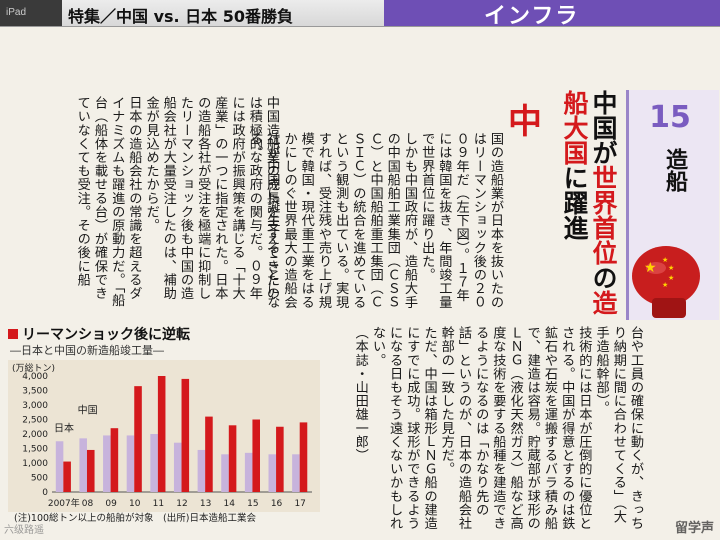  What do you see at coordinates (35, 435) in the screenshot?
I see `y-tick-label: 2,000` at bounding box center [35, 435].